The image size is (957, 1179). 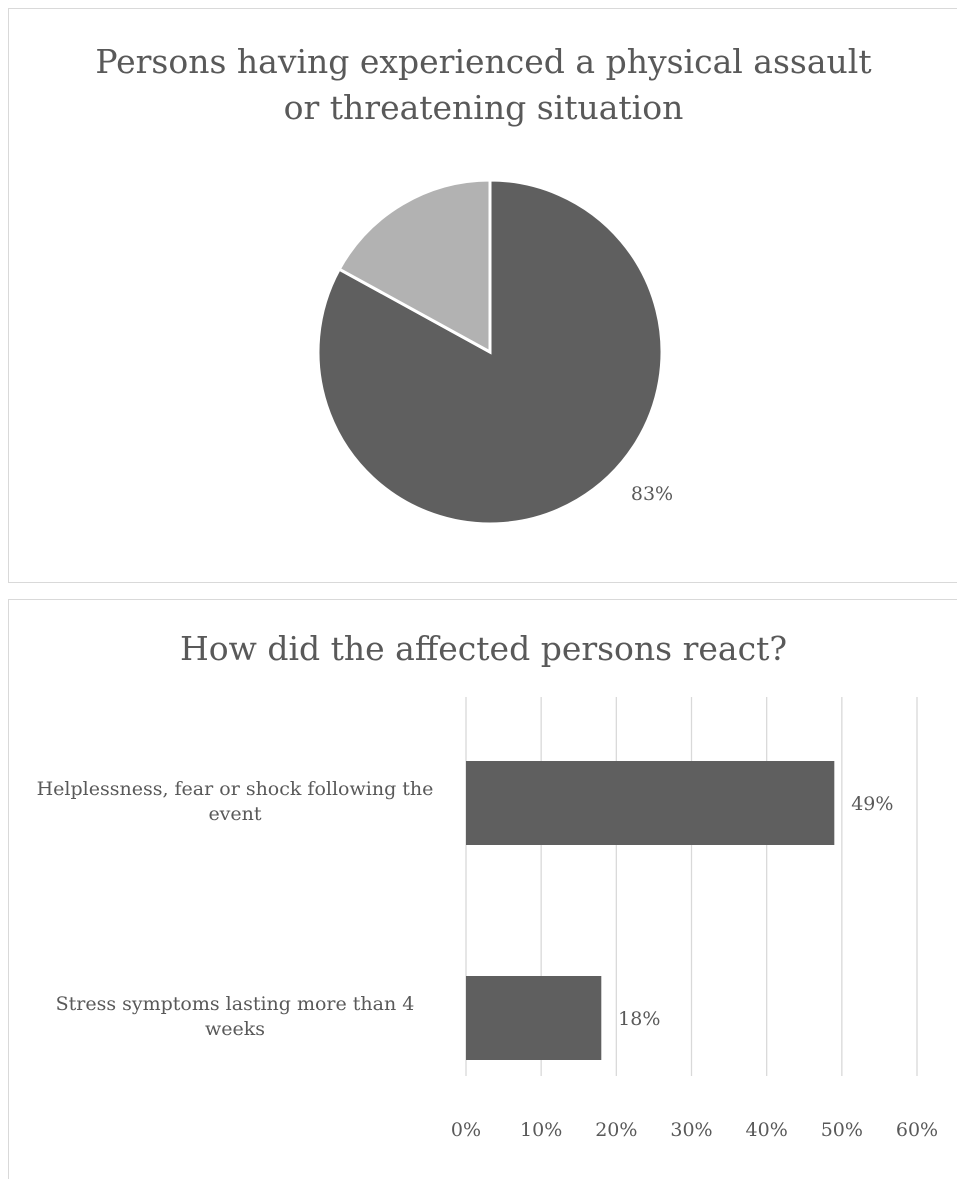 I want to click on x-tick-label-1: 10%, so click(x=541, y=1130).